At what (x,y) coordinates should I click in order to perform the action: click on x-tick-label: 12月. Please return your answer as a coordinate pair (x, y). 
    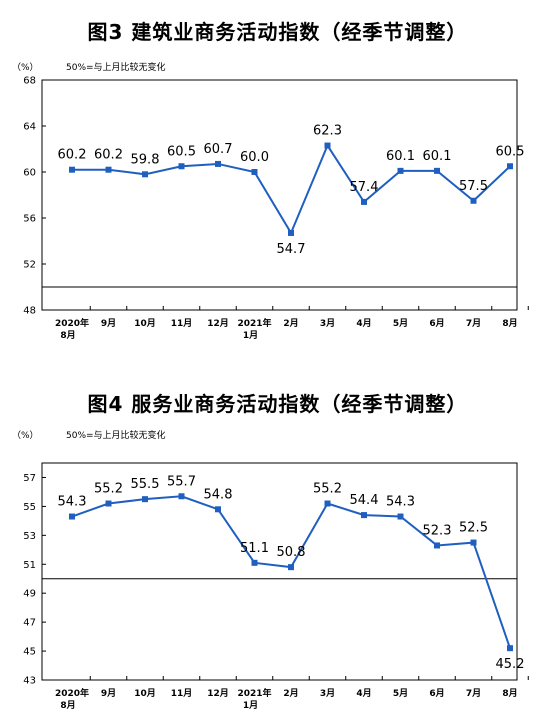
    Looking at the image, I should click on (218, 693).